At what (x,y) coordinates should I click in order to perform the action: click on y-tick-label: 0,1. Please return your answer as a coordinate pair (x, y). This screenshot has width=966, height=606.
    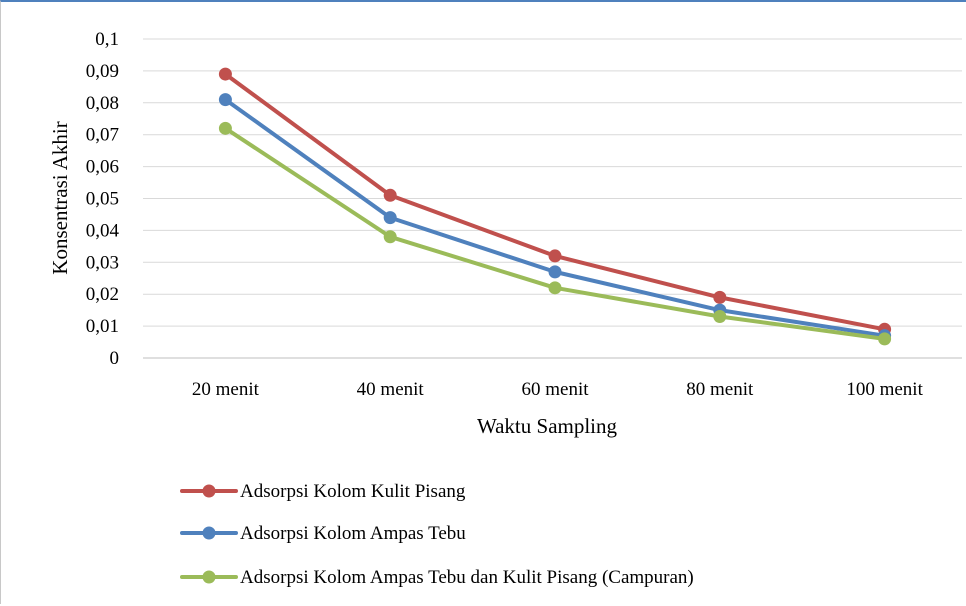
    Looking at the image, I should click on (107, 39).